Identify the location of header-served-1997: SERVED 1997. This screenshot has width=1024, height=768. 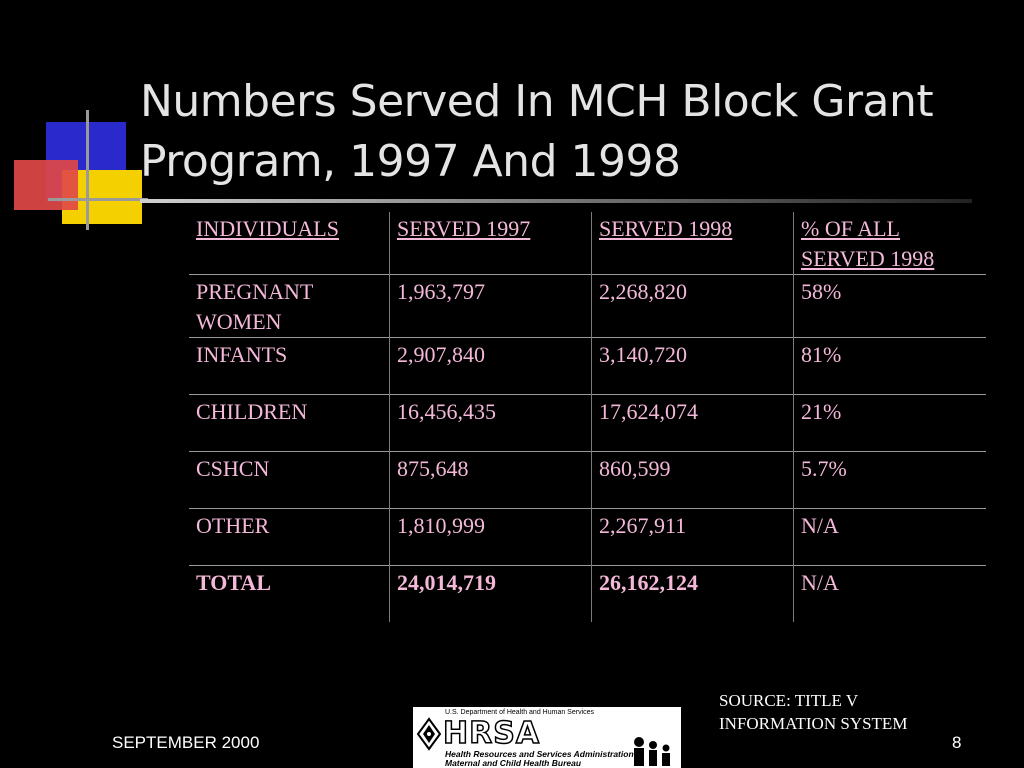
(490, 243).